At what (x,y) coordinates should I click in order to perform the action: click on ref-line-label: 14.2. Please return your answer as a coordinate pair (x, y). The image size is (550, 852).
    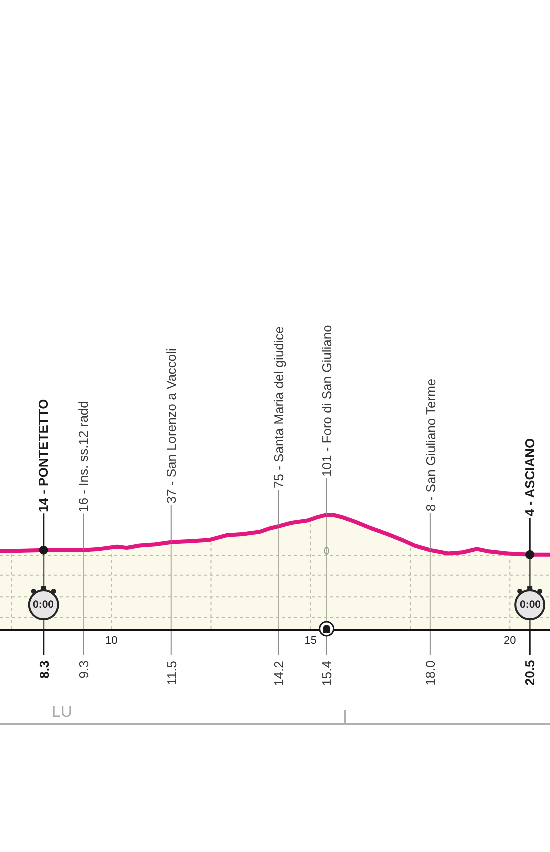
    Looking at the image, I should click on (278, 673).